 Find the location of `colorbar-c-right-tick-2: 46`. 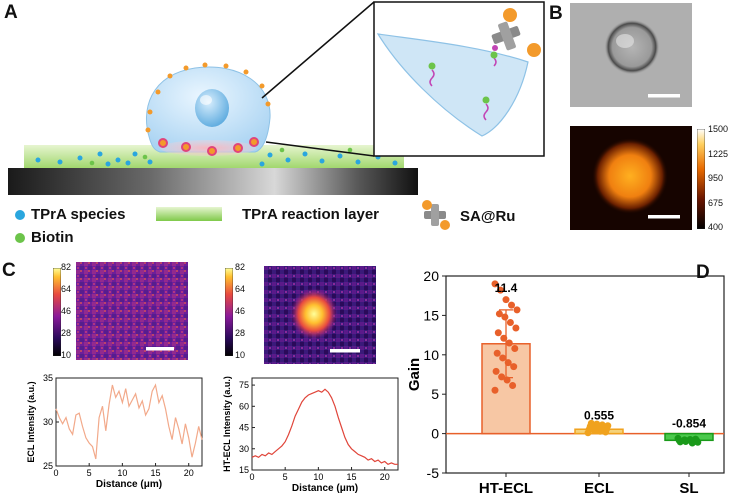

colorbar-c-right-tick-2: 46 is located at coordinates (240, 311).